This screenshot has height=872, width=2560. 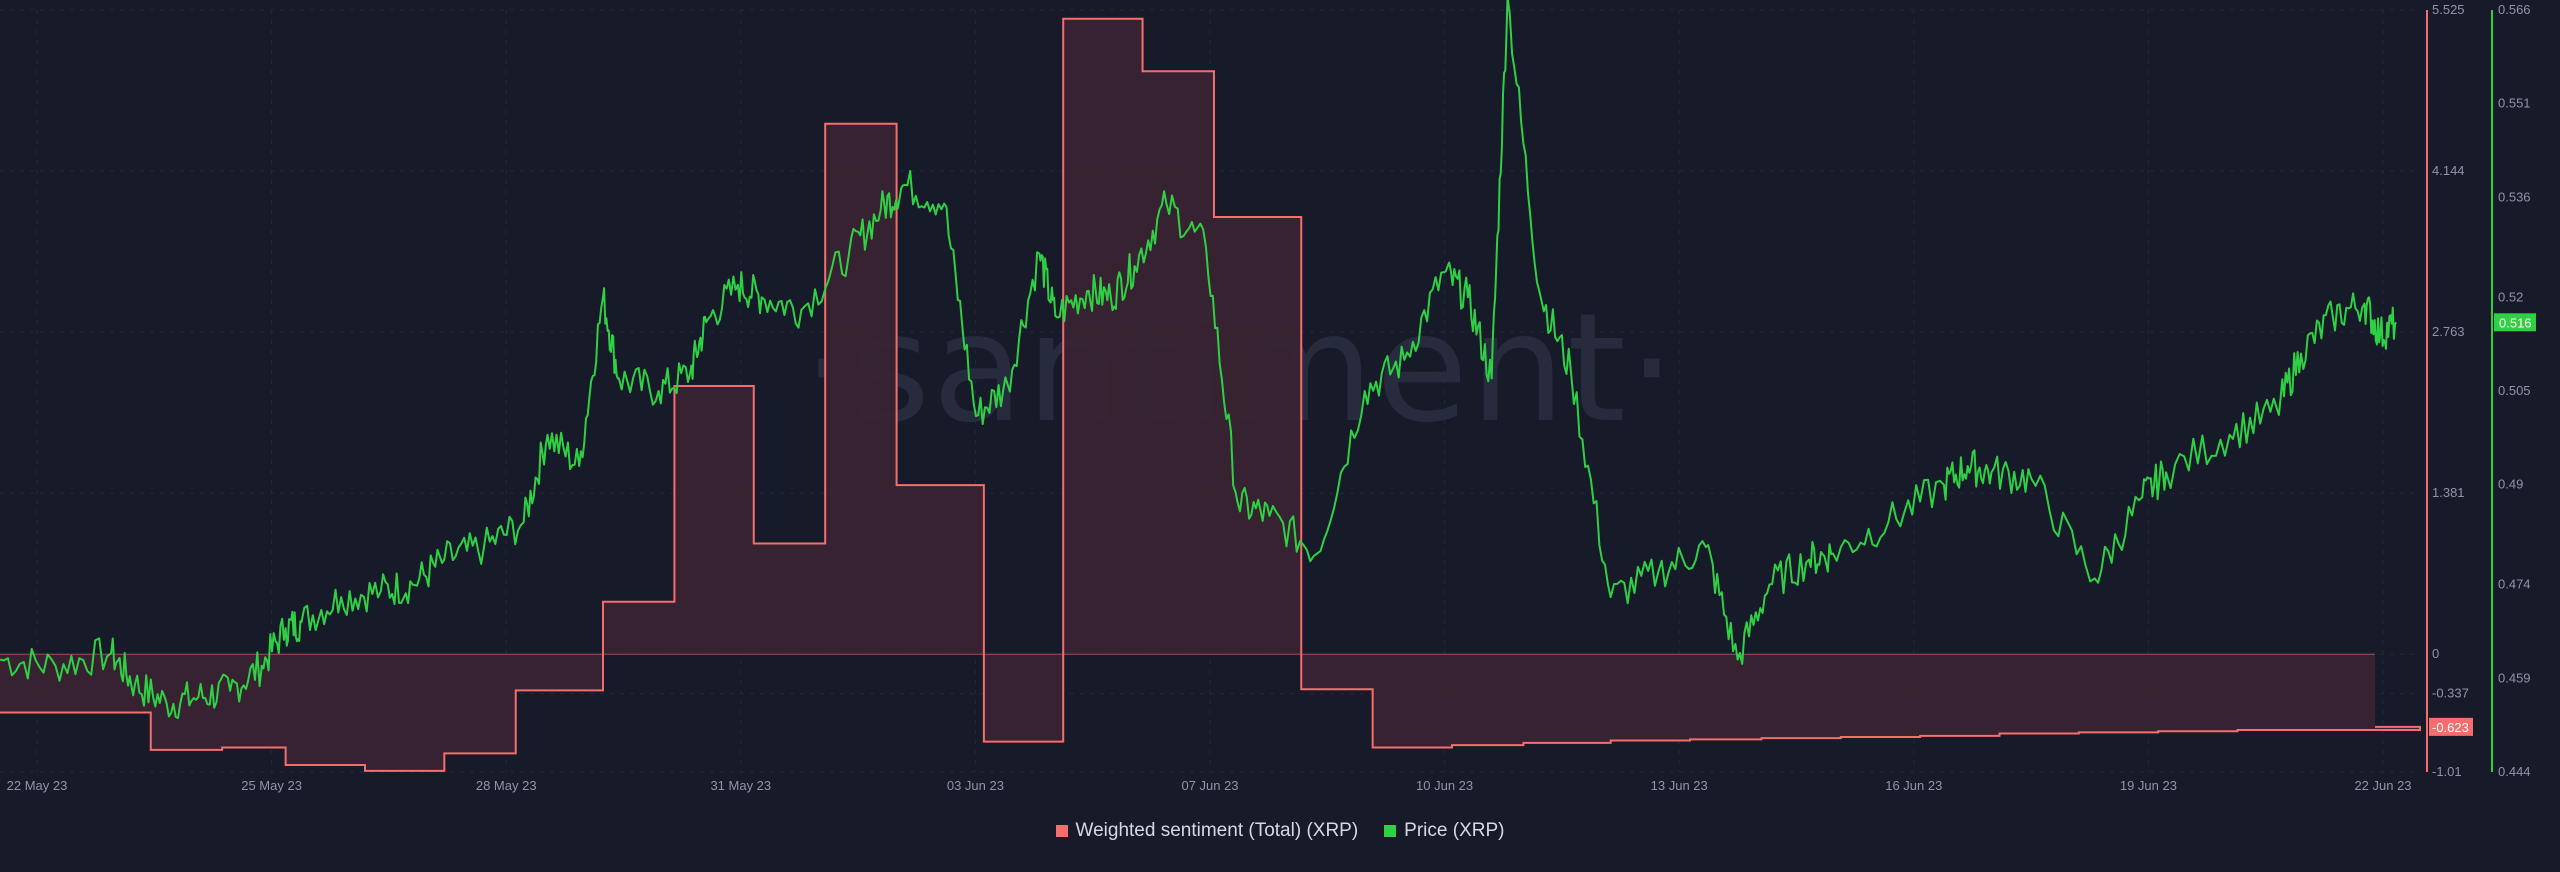 I want to click on price-tick-label: 0.566, so click(x=2514, y=9).